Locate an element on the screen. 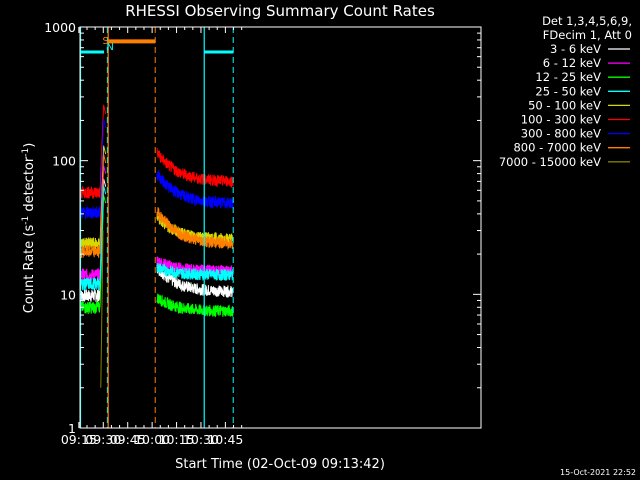 The image size is (640, 480). x-tick-label: 10:15 is located at coordinates (177, 439).